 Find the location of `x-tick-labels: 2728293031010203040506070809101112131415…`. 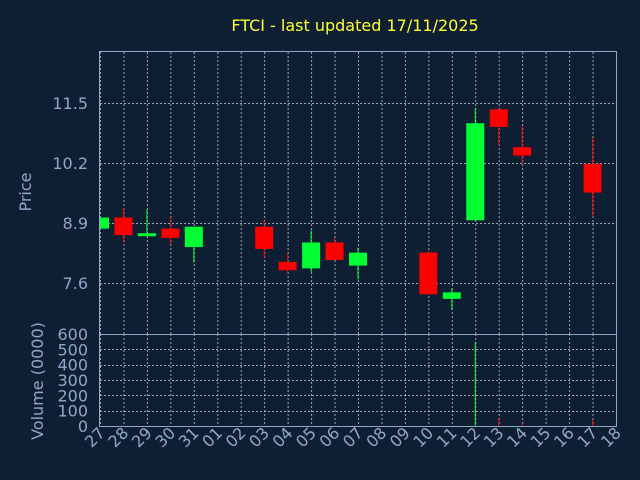

x-tick-labels: 2728293031010203040506070809101112131415… is located at coordinates (353, 437).